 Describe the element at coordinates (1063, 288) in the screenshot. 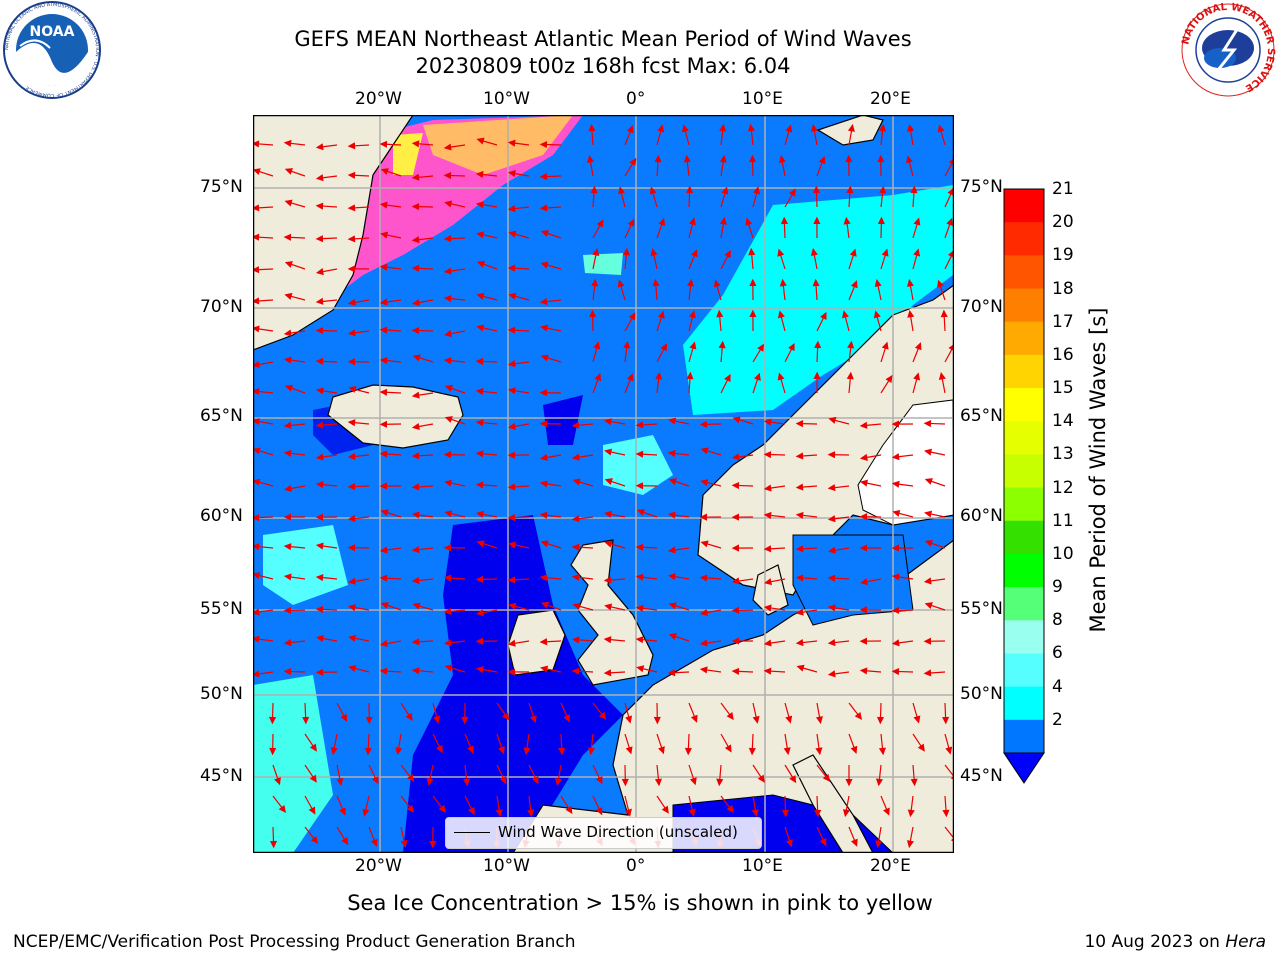

I see `colorbar-tick-label: 18` at that location.